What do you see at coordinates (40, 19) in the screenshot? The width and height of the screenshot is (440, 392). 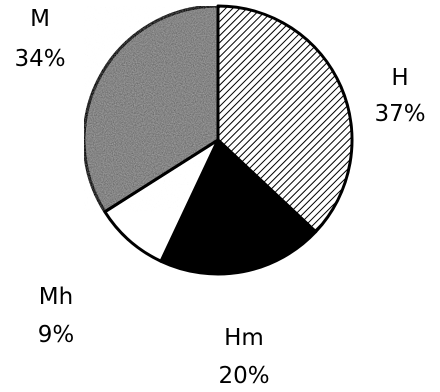 I see `slice-label-m: M` at bounding box center [40, 19].